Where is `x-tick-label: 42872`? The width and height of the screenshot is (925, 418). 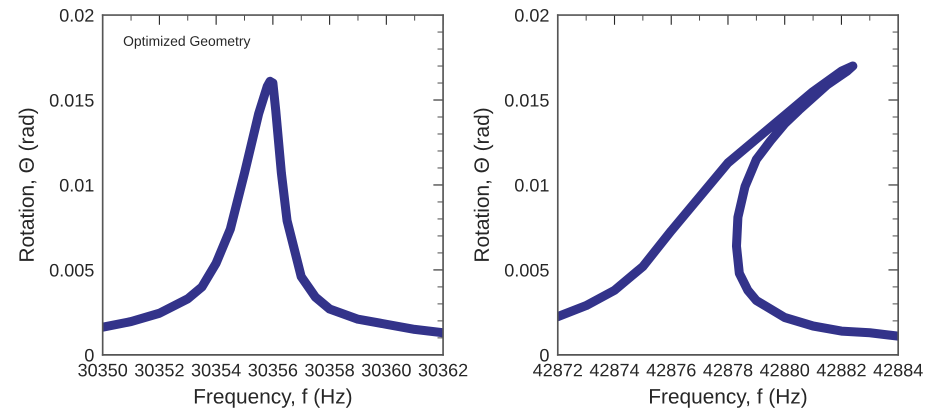
x-tick-label: 42872 is located at coordinates (557, 370).